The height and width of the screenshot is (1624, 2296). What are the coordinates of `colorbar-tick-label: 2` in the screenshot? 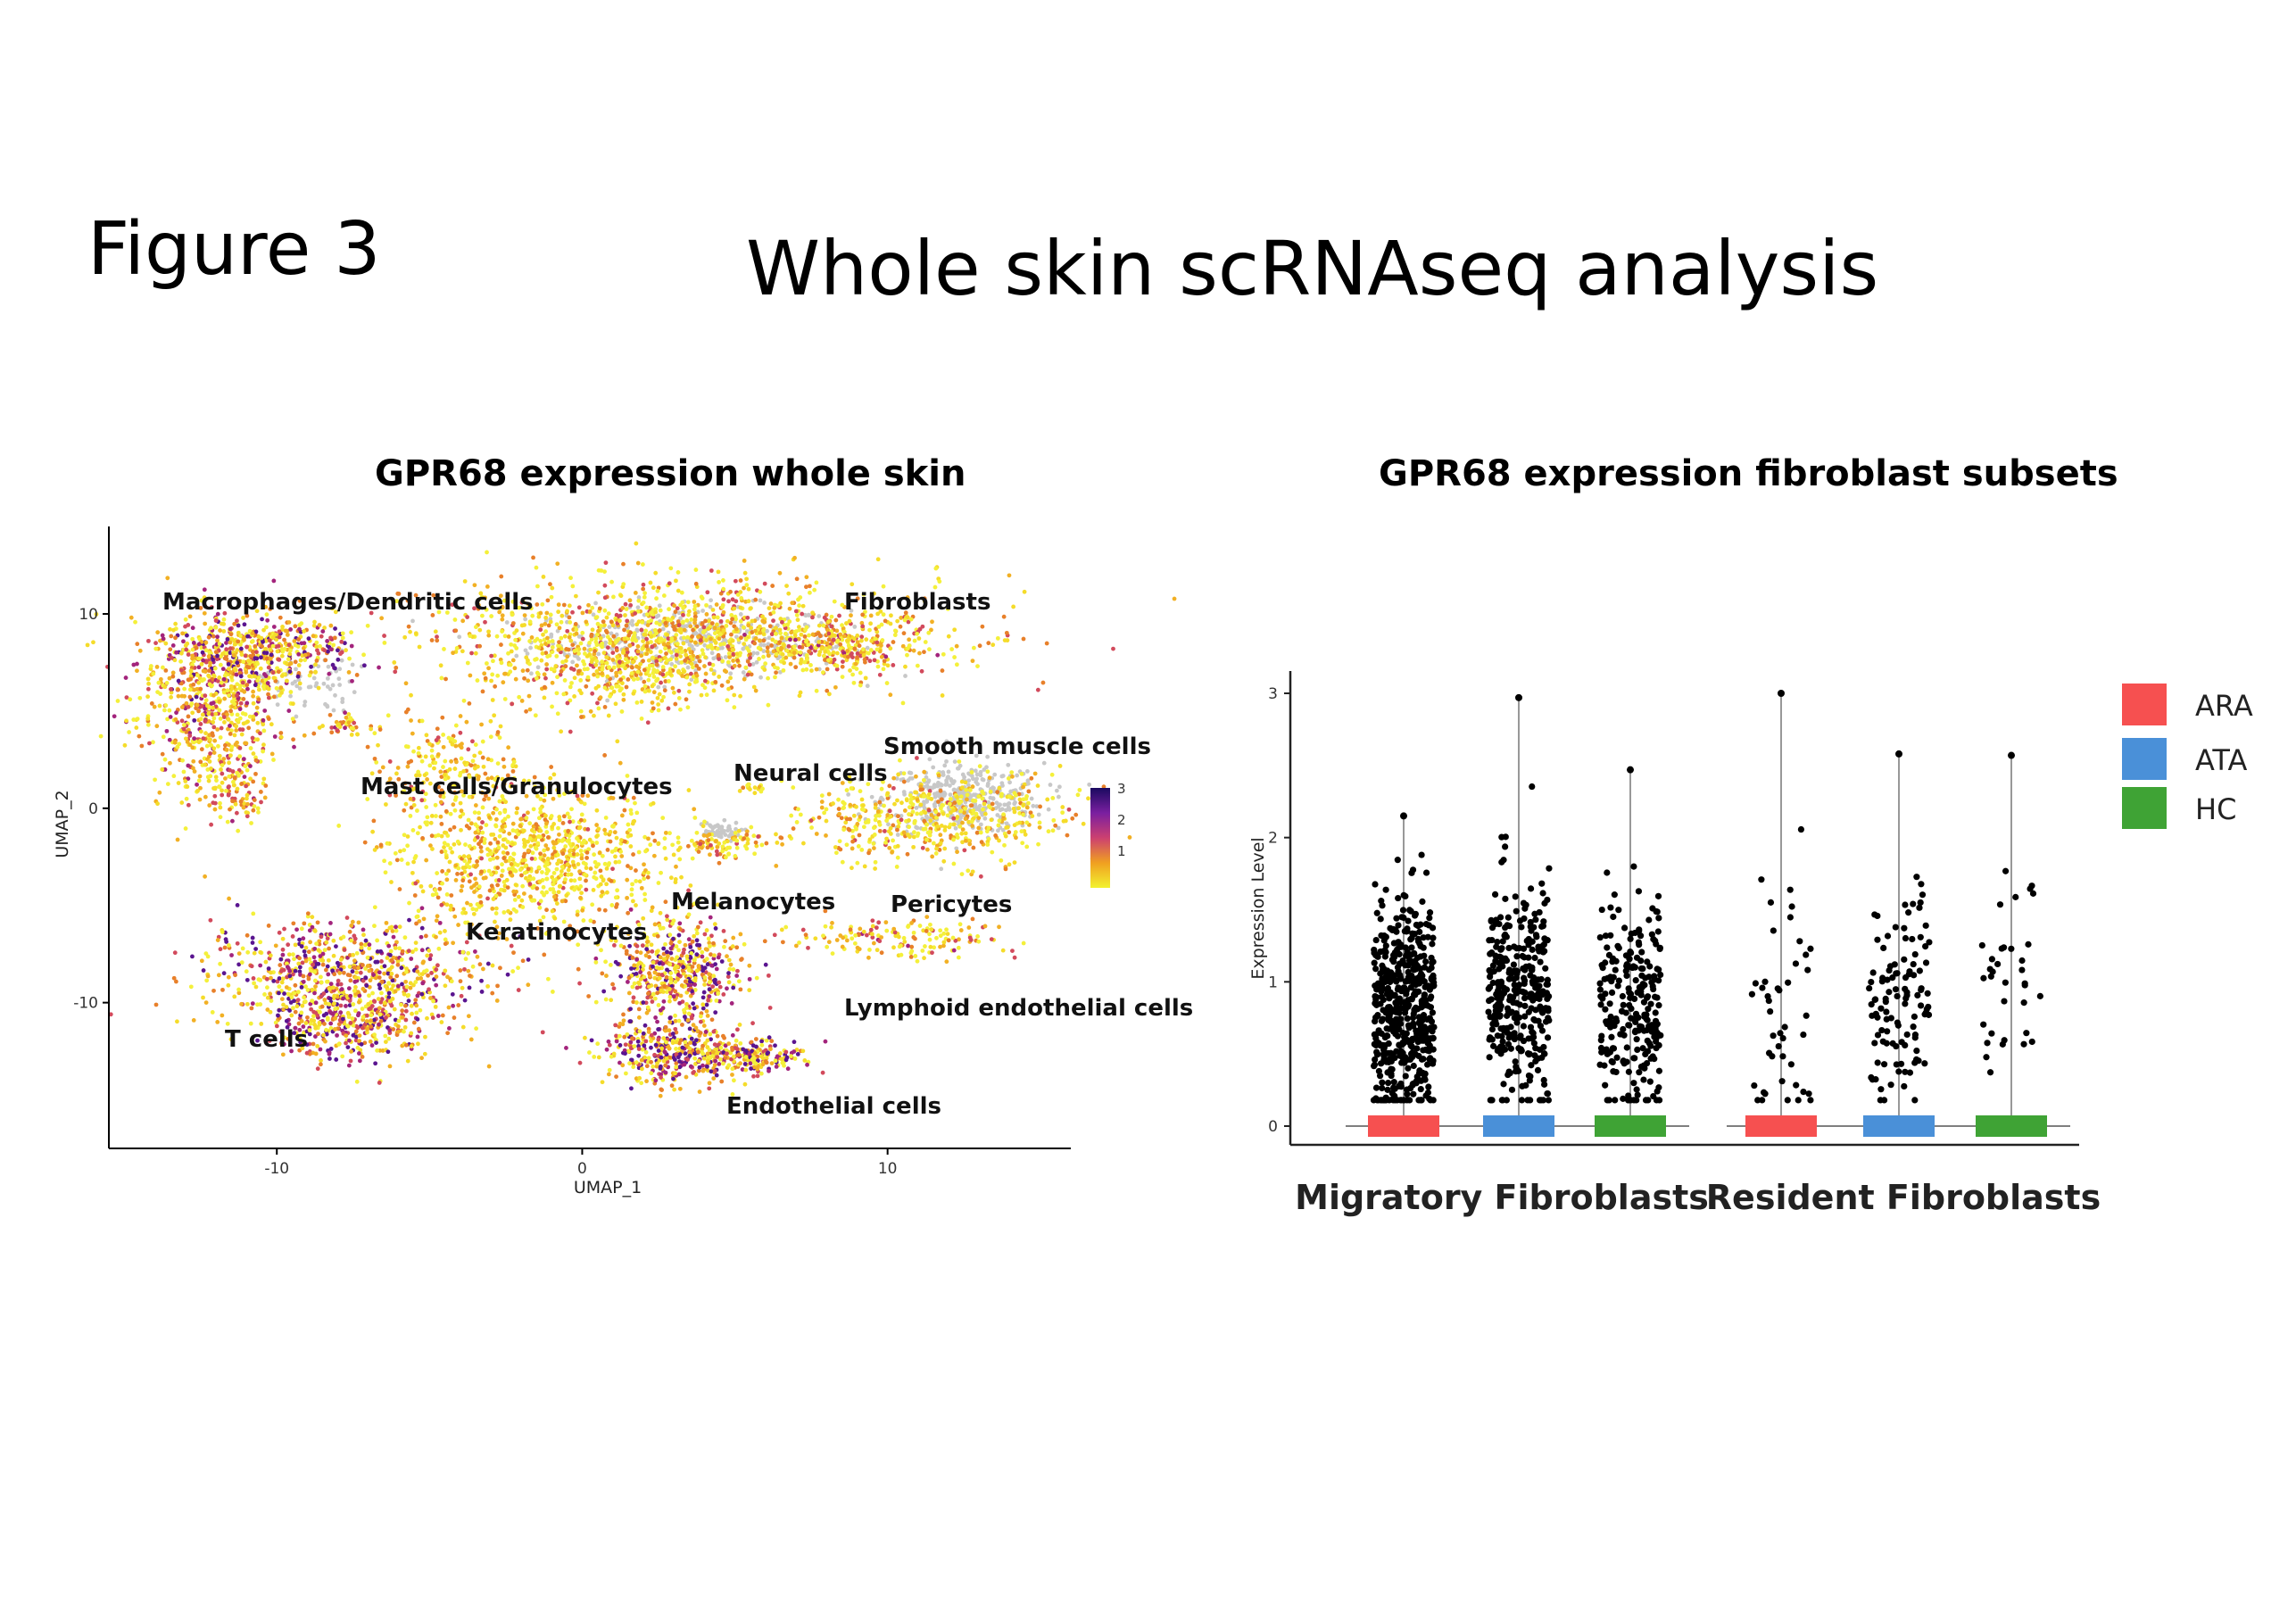 It's located at (1121, 820).